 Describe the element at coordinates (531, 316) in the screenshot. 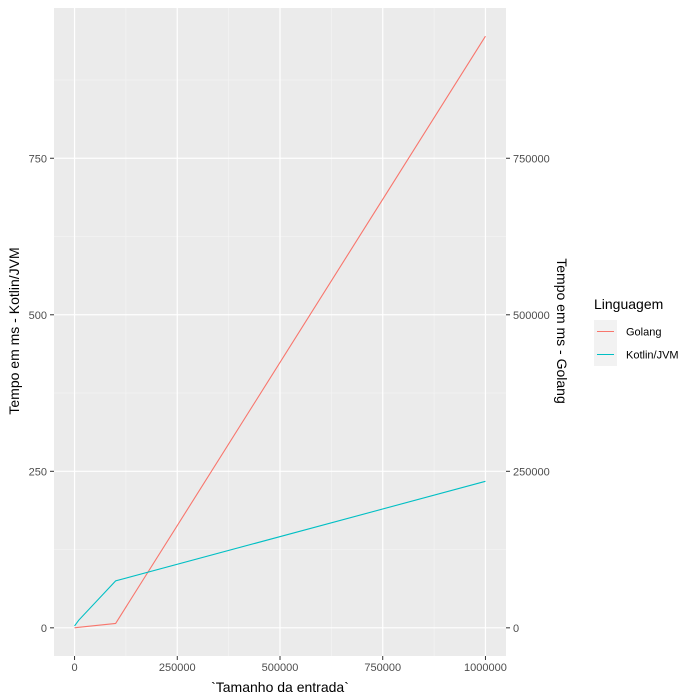

I see `right-tick-label: 500000` at that location.